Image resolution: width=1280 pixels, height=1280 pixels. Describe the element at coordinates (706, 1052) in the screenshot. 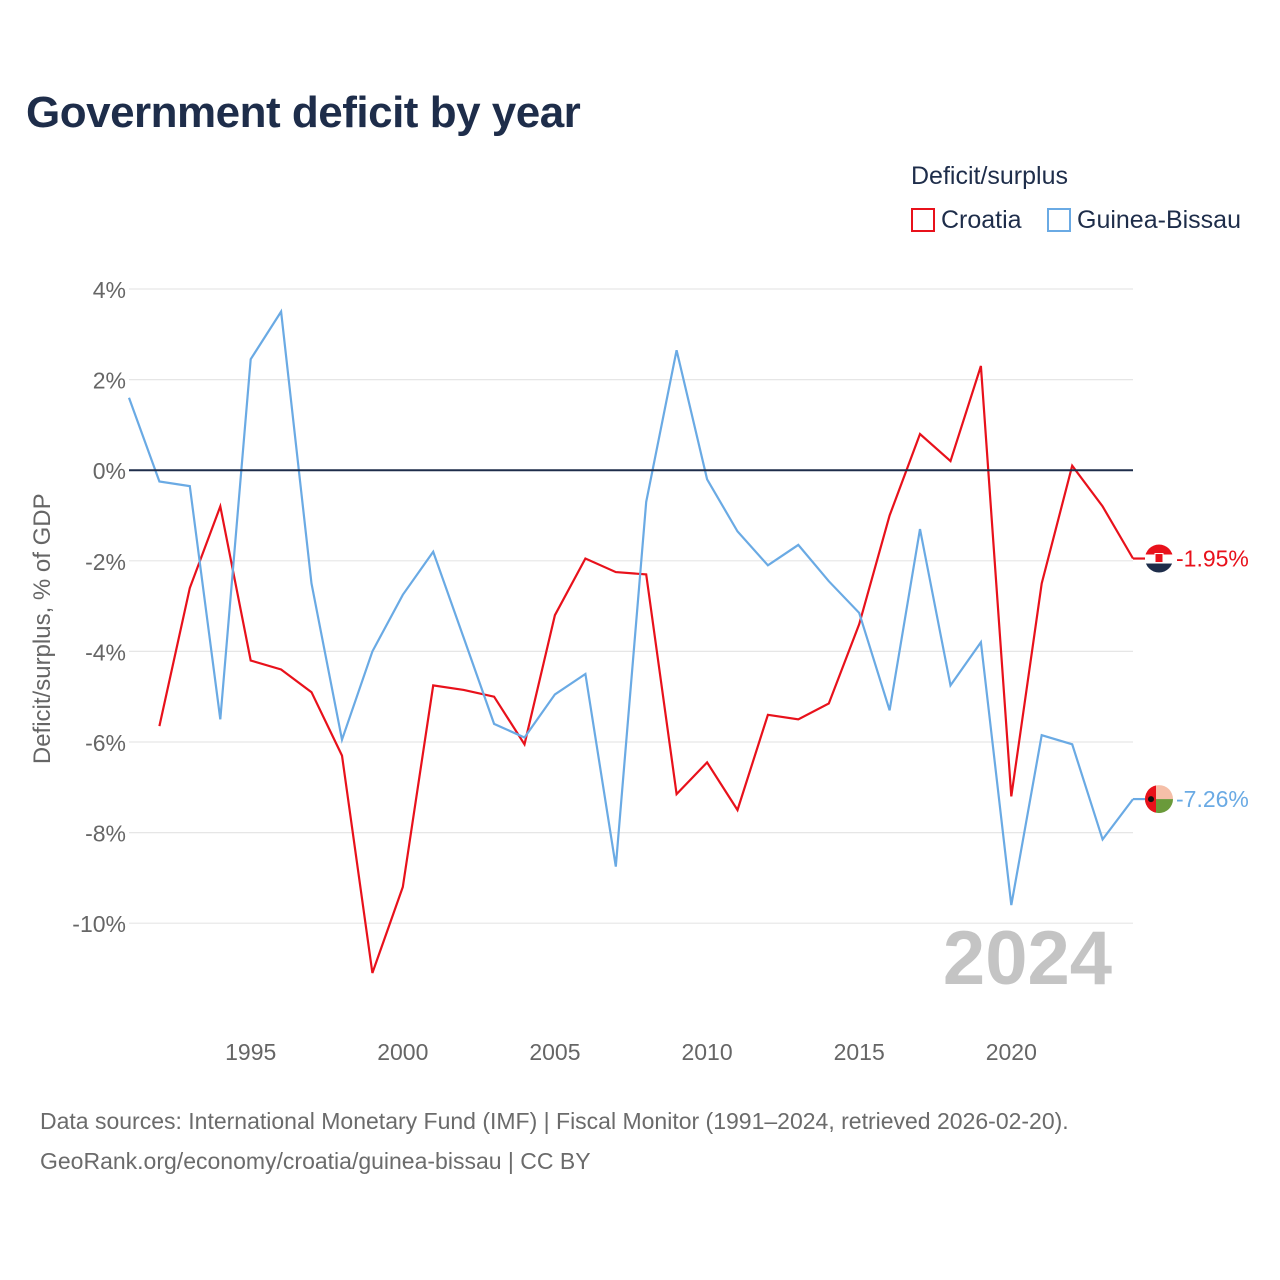

I see `x-tick-label: 2010` at that location.